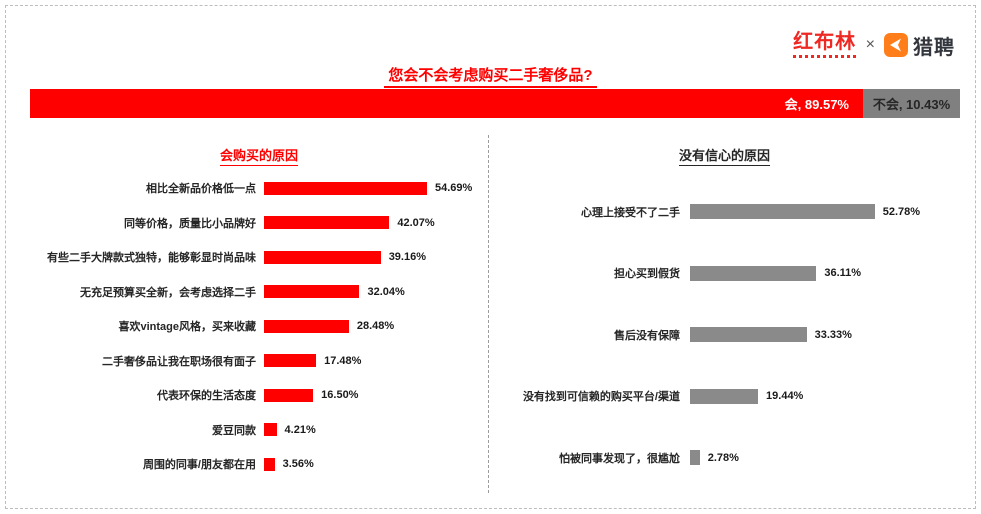 Image resolution: width=981 pixels, height=514 pixels. I want to click on bar-category-label: 爱豆同款, so click(234, 430).